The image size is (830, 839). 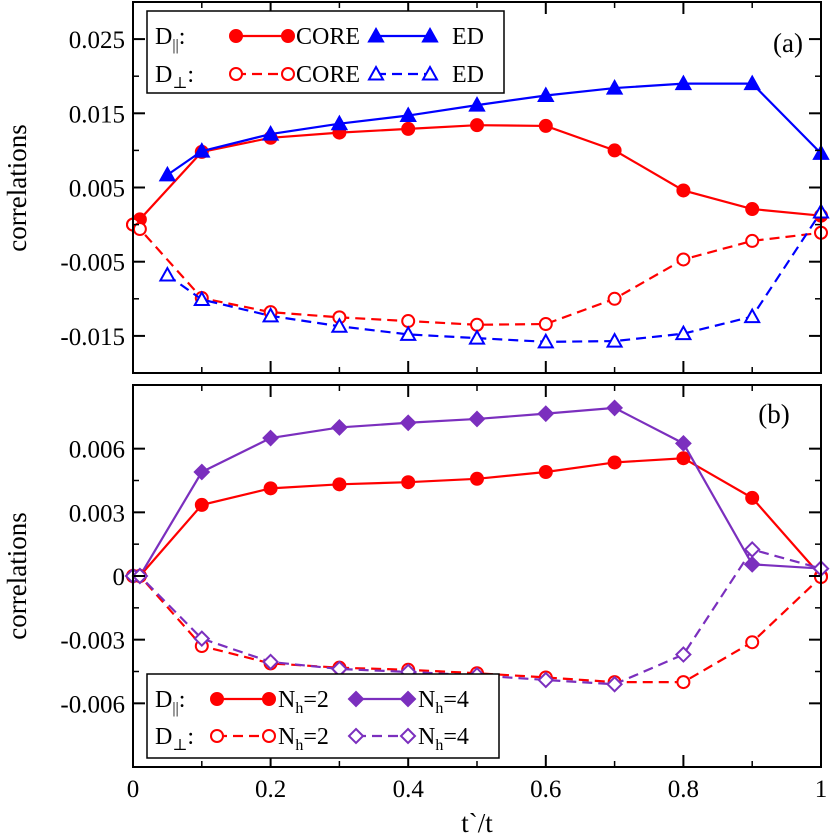 What do you see at coordinates (403, 34) in the screenshot?
I see `legend-sample-a-par-ed` at bounding box center [403, 34].